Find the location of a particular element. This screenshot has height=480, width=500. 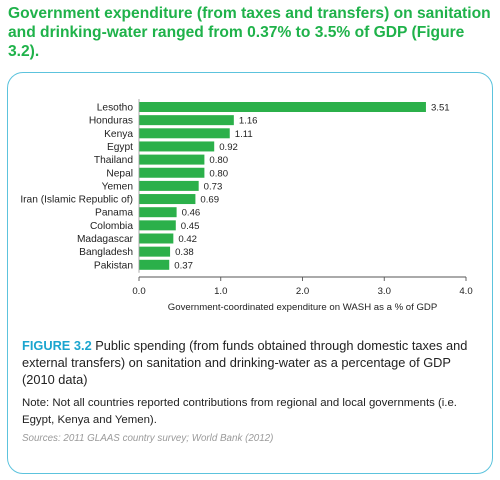

value-label-3: 0.92 is located at coordinates (228, 147).